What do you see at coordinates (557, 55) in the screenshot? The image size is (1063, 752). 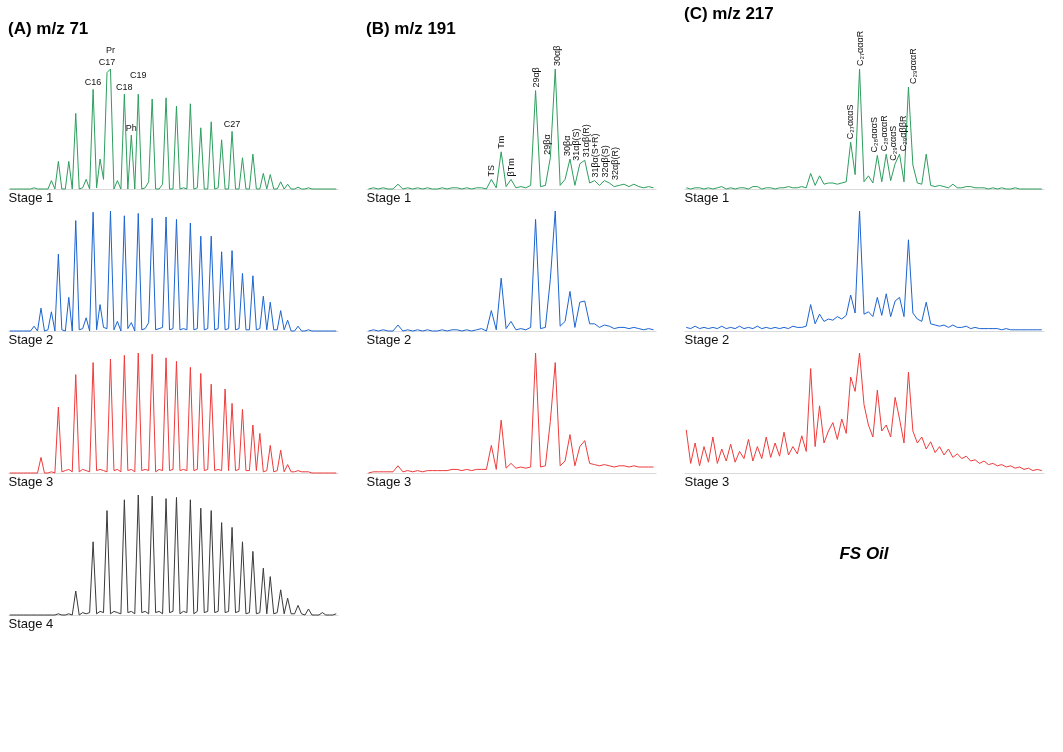 I see `annotation: 30αβ` at bounding box center [557, 55].